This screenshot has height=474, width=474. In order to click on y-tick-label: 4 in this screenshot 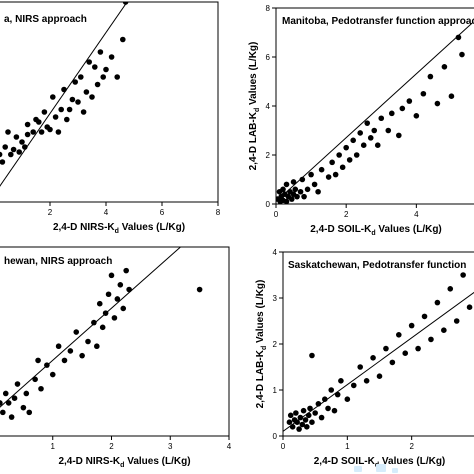, I will do `click(275, 252)`.